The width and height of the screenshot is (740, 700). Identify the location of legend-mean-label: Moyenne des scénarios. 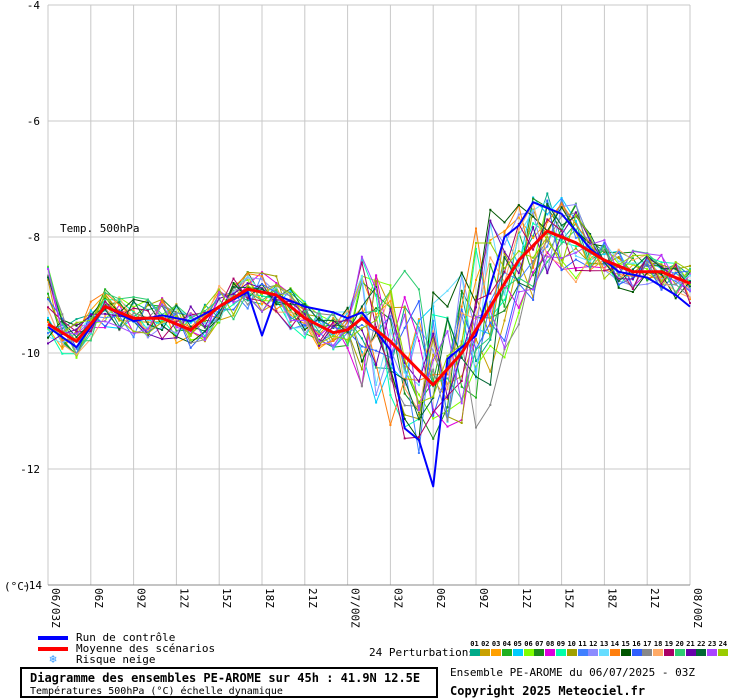
(146, 648).